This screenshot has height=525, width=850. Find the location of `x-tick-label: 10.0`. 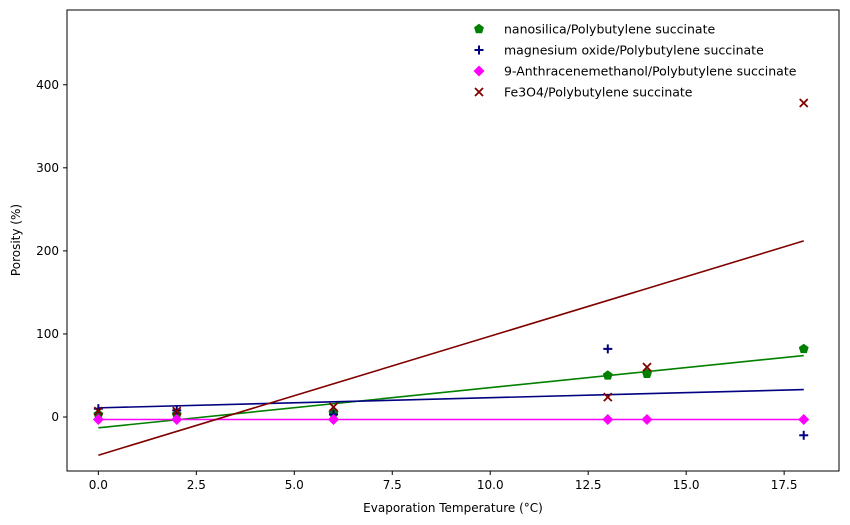

x-tick-label: 10.0 is located at coordinates (490, 485).